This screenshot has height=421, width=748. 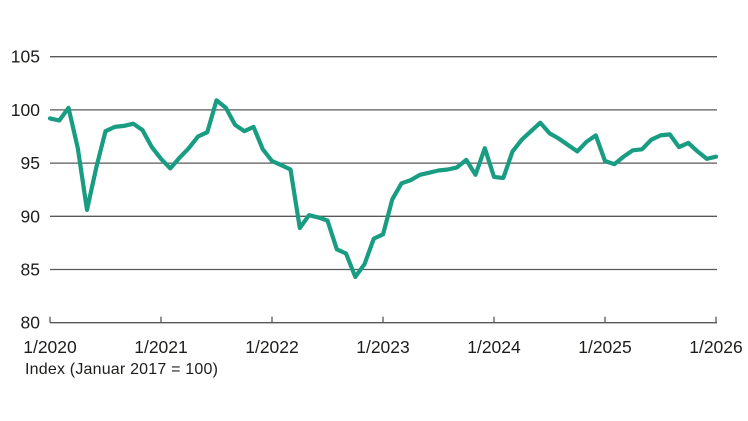 What do you see at coordinates (30, 163) in the screenshot?
I see `y-axis-label: 95` at bounding box center [30, 163].